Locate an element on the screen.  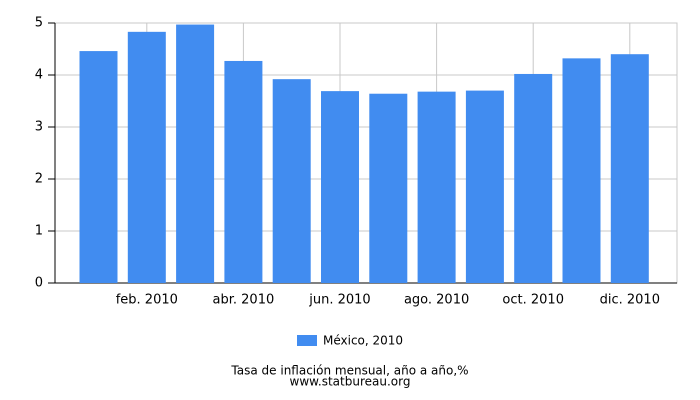
x-tick-label: dic. 2010 is located at coordinates (630, 300).